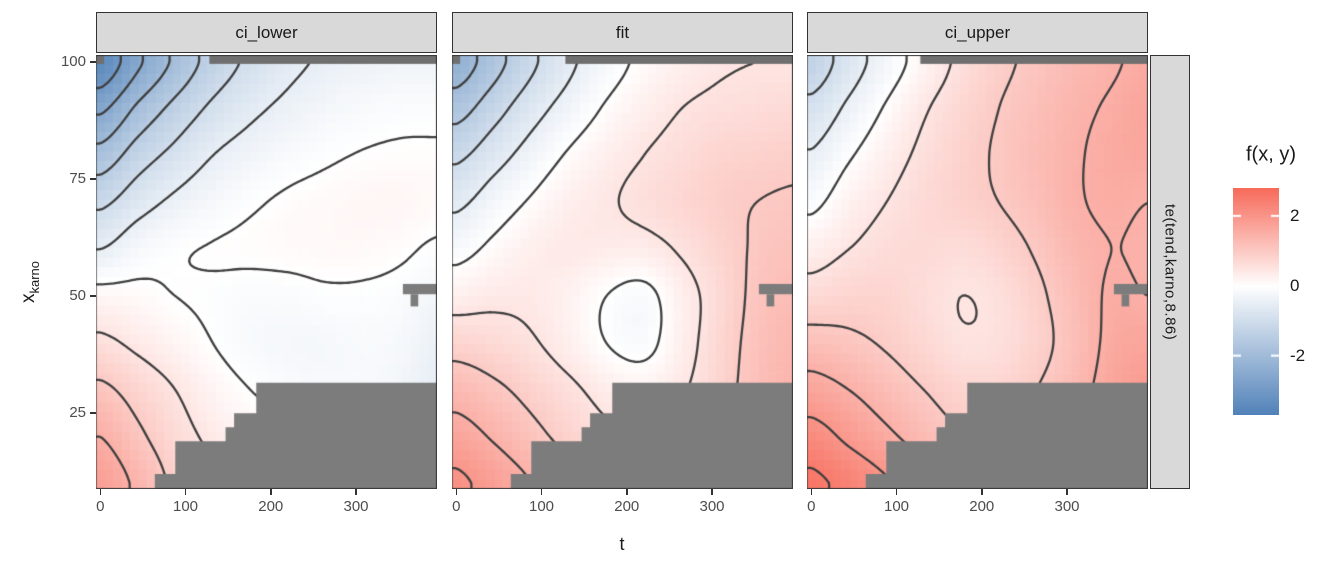 The image size is (1344, 576). I want to click on facet-strip-label: ci_lower, so click(266, 32).